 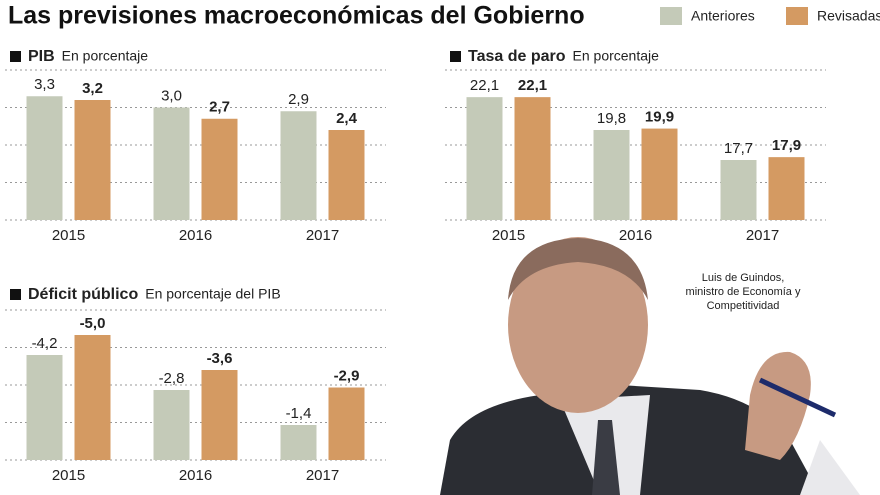 I want to click on value-label: 17,9, so click(x=786, y=145).